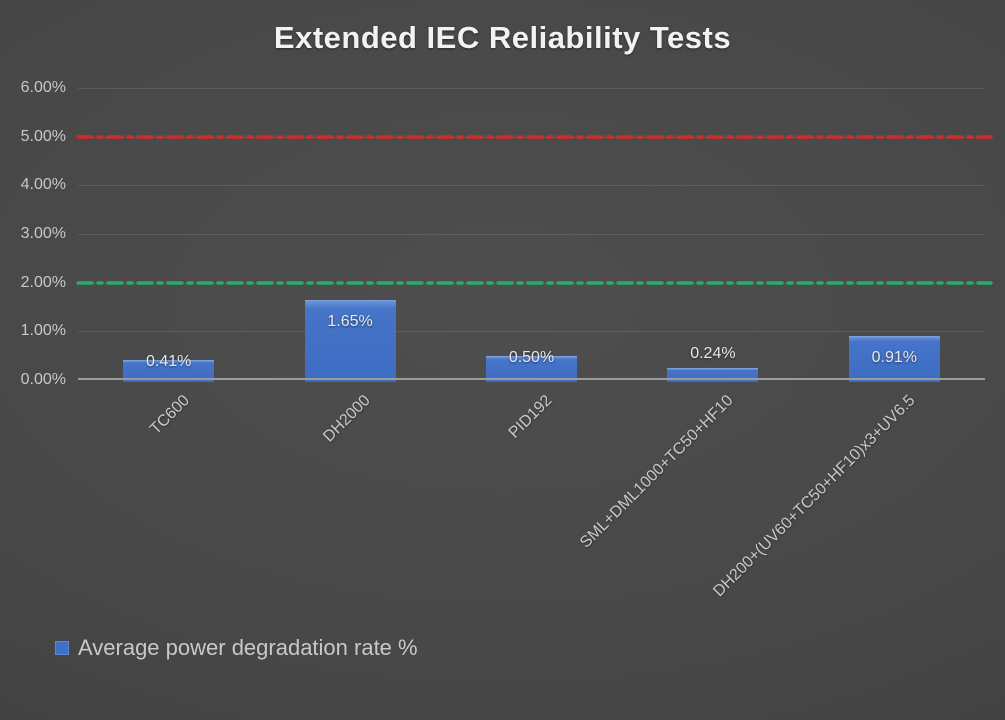 The height and width of the screenshot is (720, 1005). What do you see at coordinates (531, 379) in the screenshot?
I see `x-axis-line` at bounding box center [531, 379].